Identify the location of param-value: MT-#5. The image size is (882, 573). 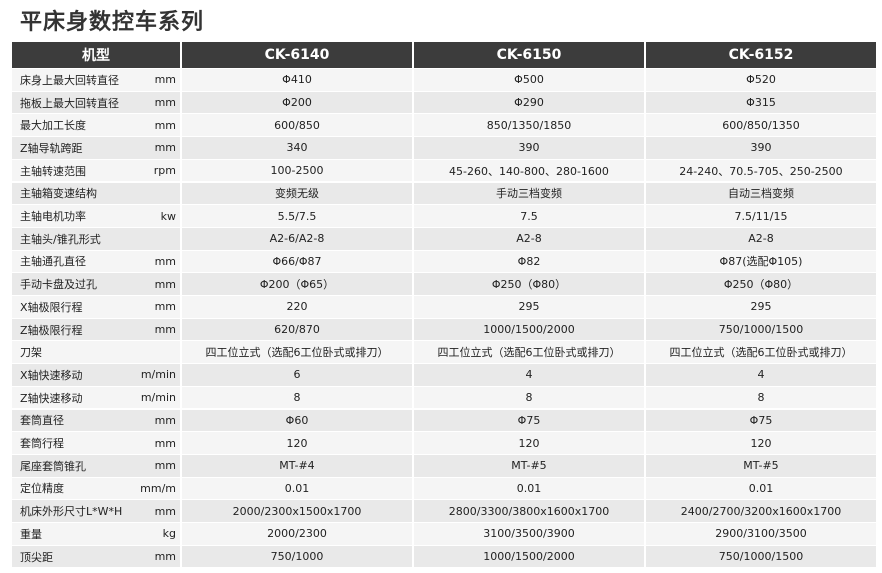
(762, 465).